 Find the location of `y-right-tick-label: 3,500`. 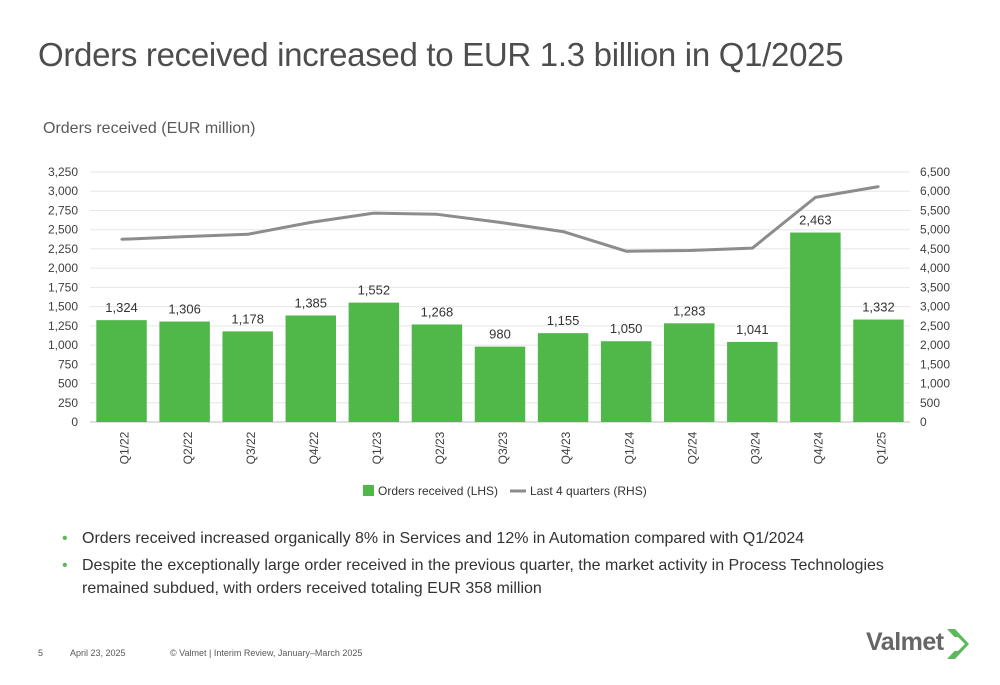

y-right-tick-label: 3,500 is located at coordinates (935, 287).